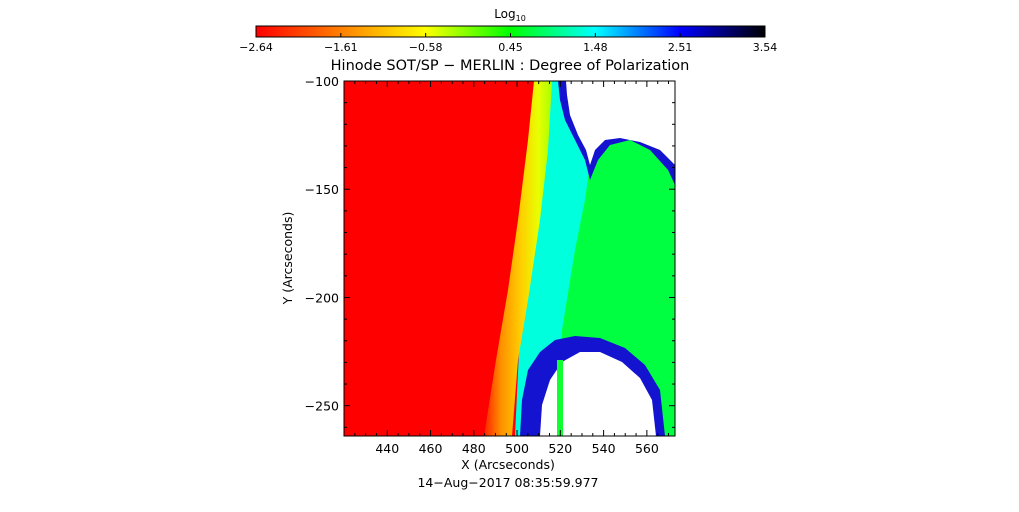 The width and height of the screenshot is (1019, 512). I want to click on region-lower-saturated, so click(598, 394).